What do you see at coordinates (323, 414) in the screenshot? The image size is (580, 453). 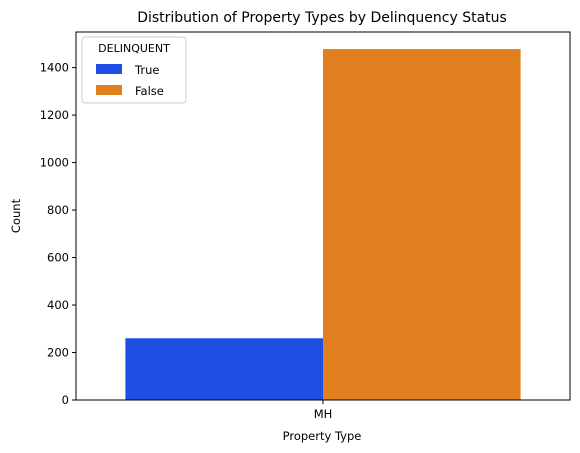 I see `x-tick-label: MH` at bounding box center [323, 414].